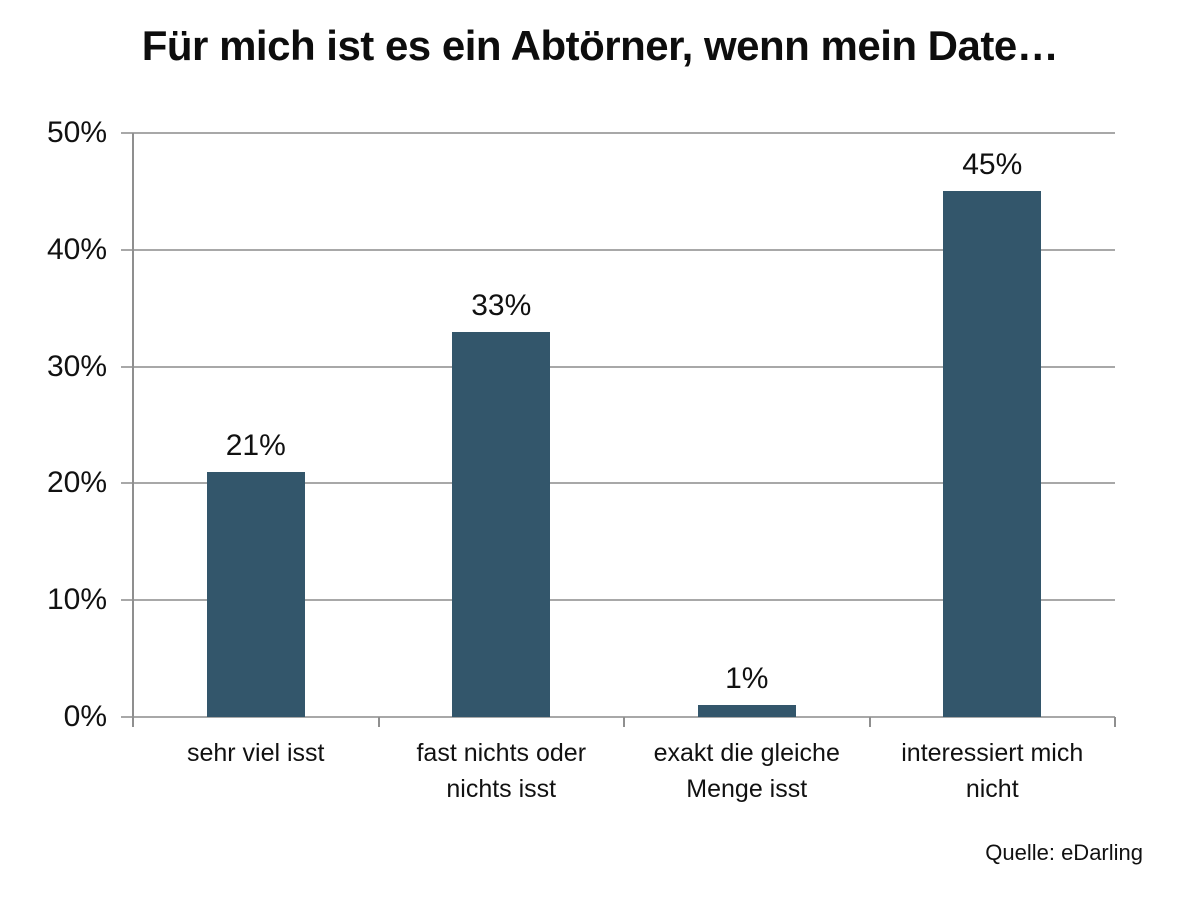  I want to click on y-tick-label-40: 40%, so click(76, 249).